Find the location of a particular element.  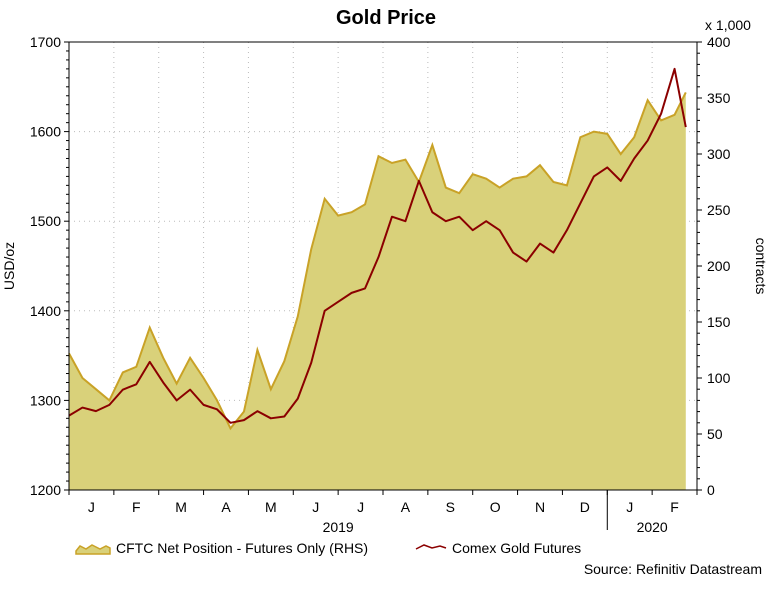

right-tick-label: 350 is located at coordinates (719, 98).